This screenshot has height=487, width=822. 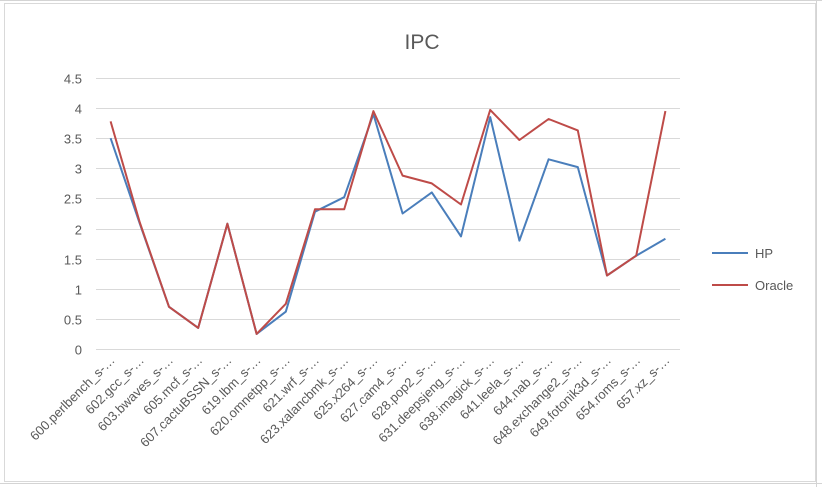 I want to click on chart-title: IPC, so click(x=421, y=42).